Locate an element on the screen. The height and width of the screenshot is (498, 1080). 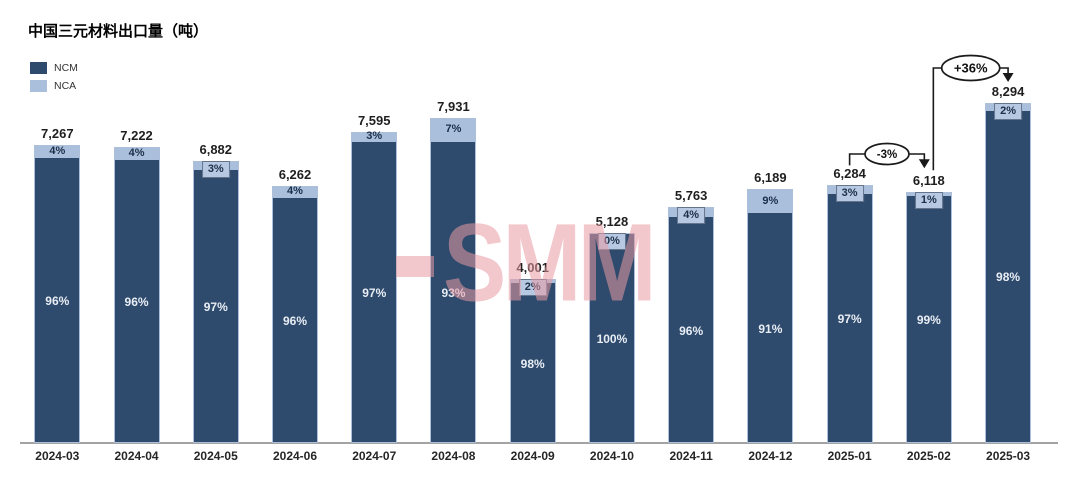
chart-title: 中国三元材料出口量（吨） is located at coordinates (118, 31).